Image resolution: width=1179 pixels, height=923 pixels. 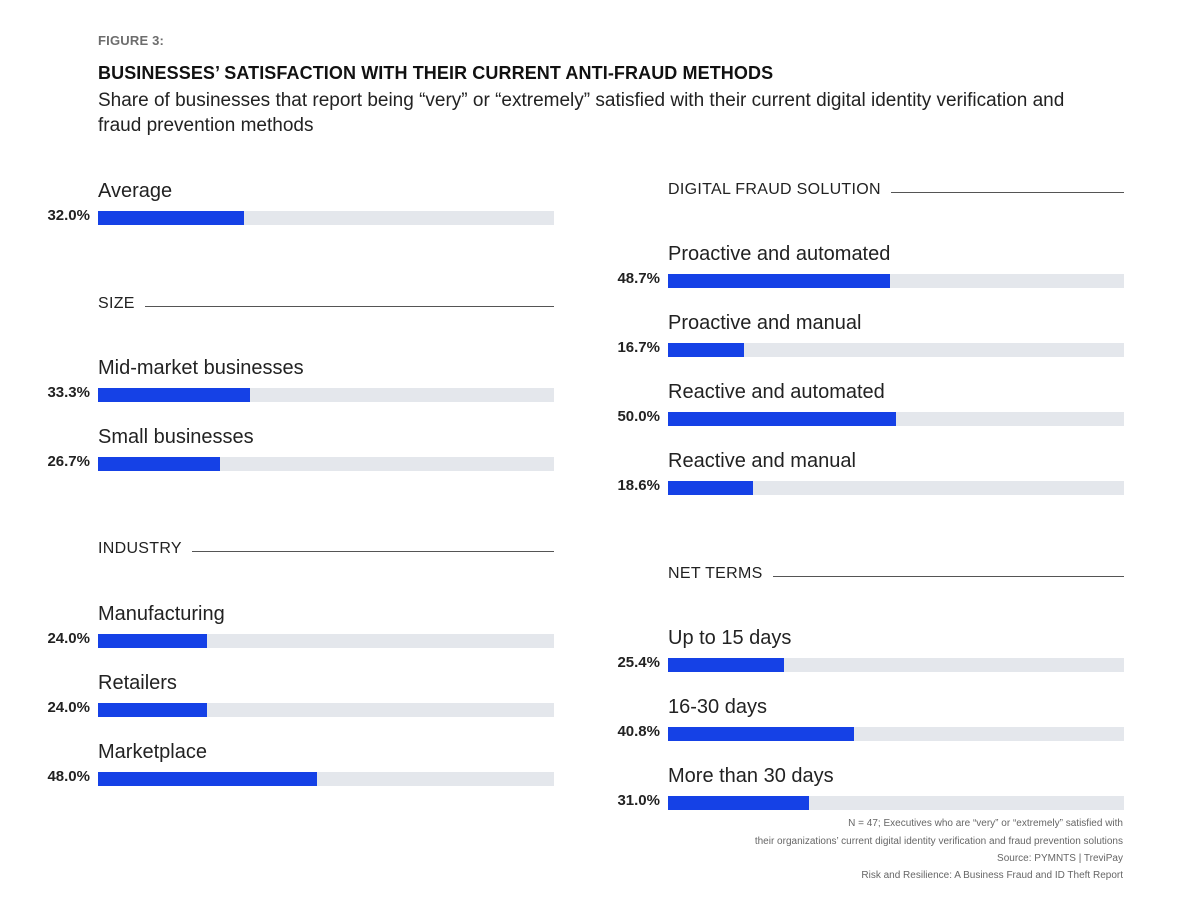 What do you see at coordinates (779, 190) in the screenshot?
I see `section-label: DIGITAL FRAUD SOLUTION` at bounding box center [779, 190].